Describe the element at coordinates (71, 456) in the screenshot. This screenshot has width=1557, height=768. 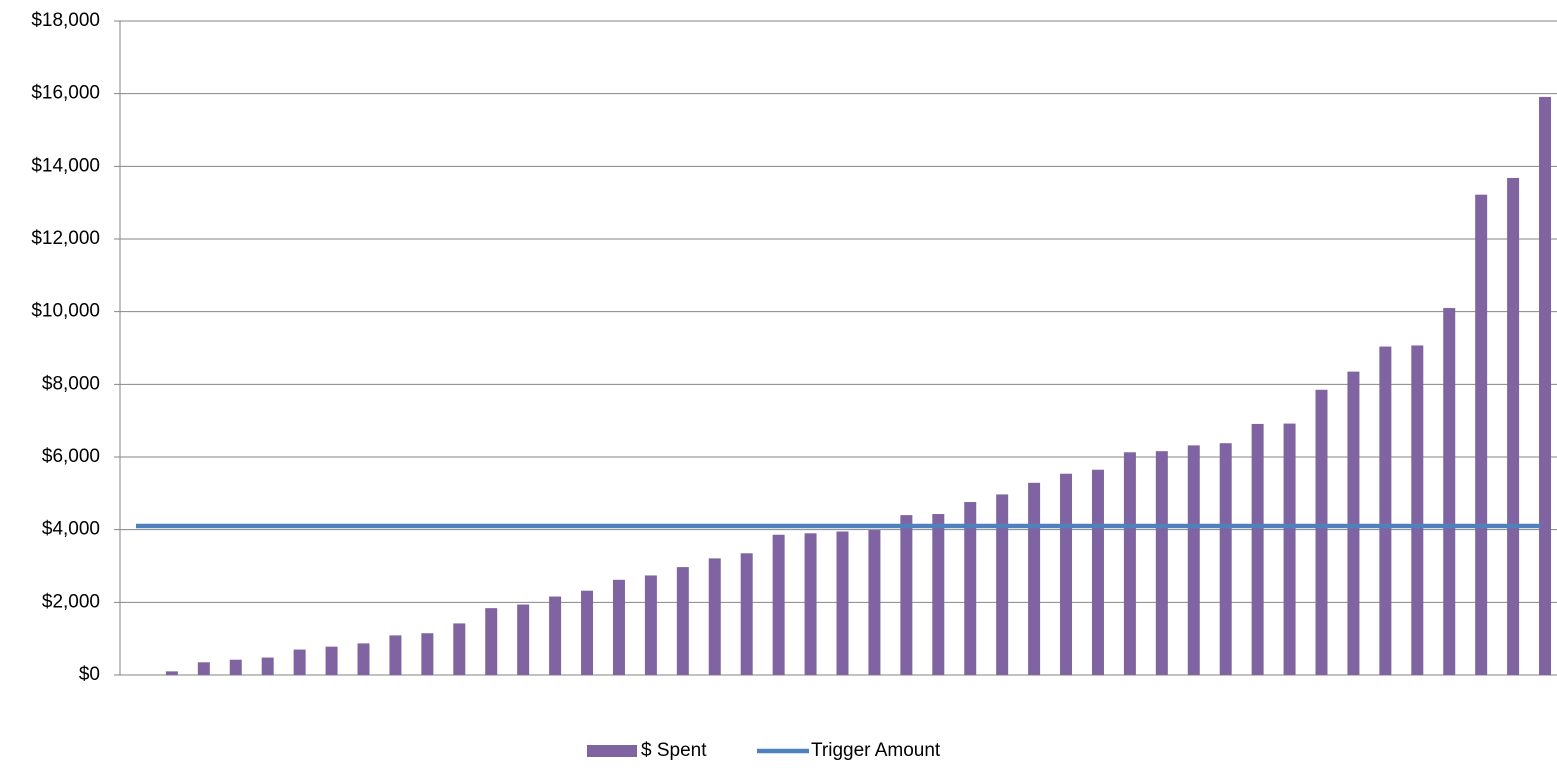
I see `y-tick-label: $6,000` at that location.